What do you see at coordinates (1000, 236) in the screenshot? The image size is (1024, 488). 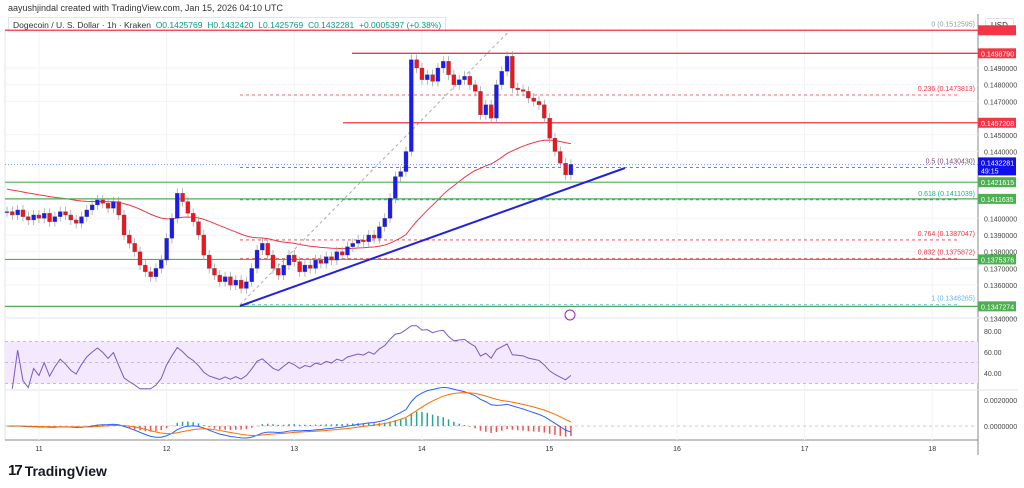 I see `price-tick-label: 0.1390000` at bounding box center [1000, 236].